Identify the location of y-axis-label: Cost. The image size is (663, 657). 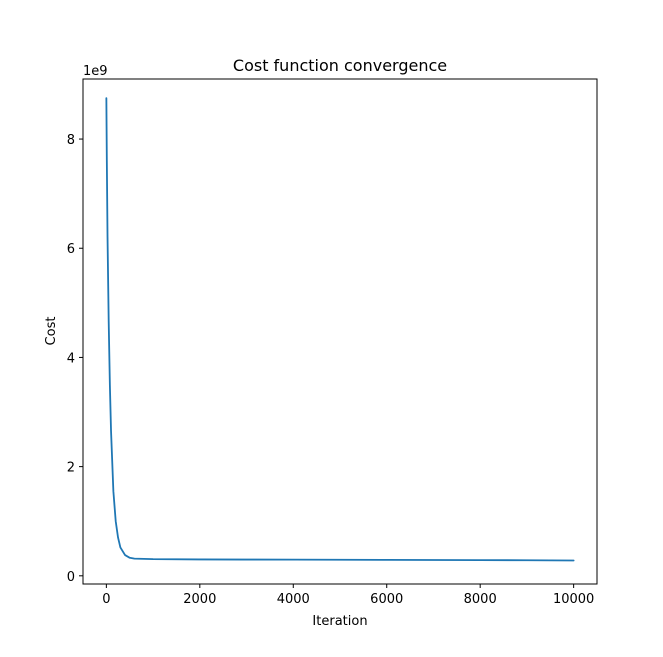
(51, 331).